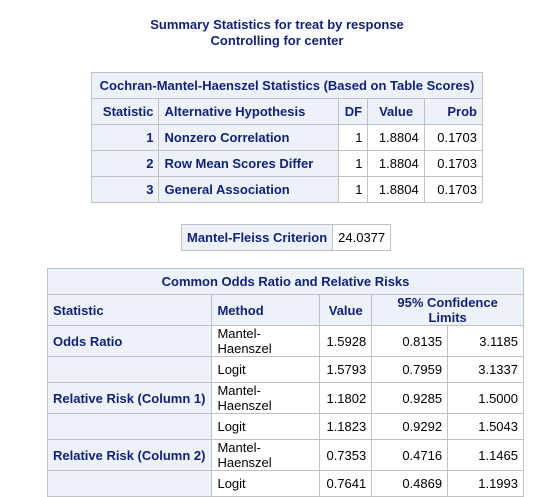 Image resolution: width=554 pixels, height=497 pixels. I want to click on cmh-header-statistic: Statistic, so click(125, 111).